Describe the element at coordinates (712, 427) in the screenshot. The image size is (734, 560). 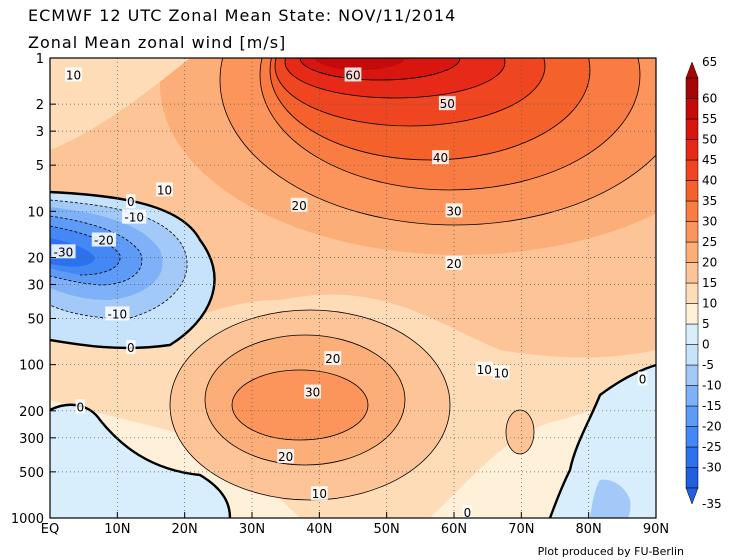
I see `colorbar-label: -20` at that location.